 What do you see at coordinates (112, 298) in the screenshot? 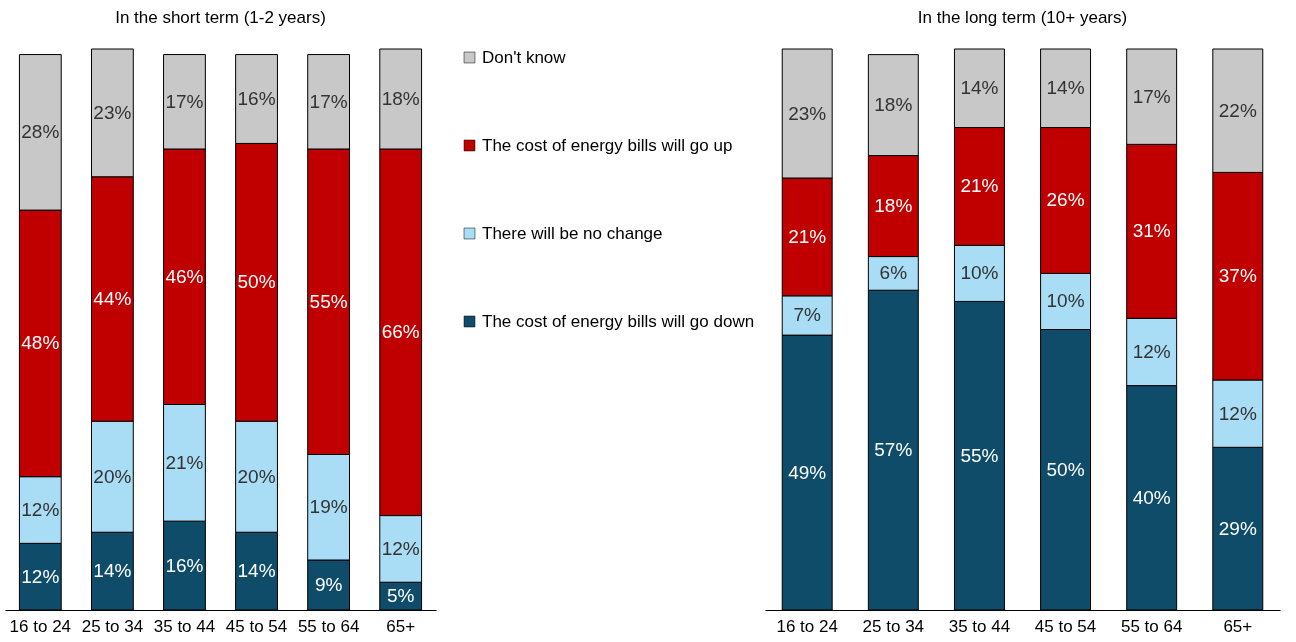
I see `data-label: 44%` at bounding box center [112, 298].